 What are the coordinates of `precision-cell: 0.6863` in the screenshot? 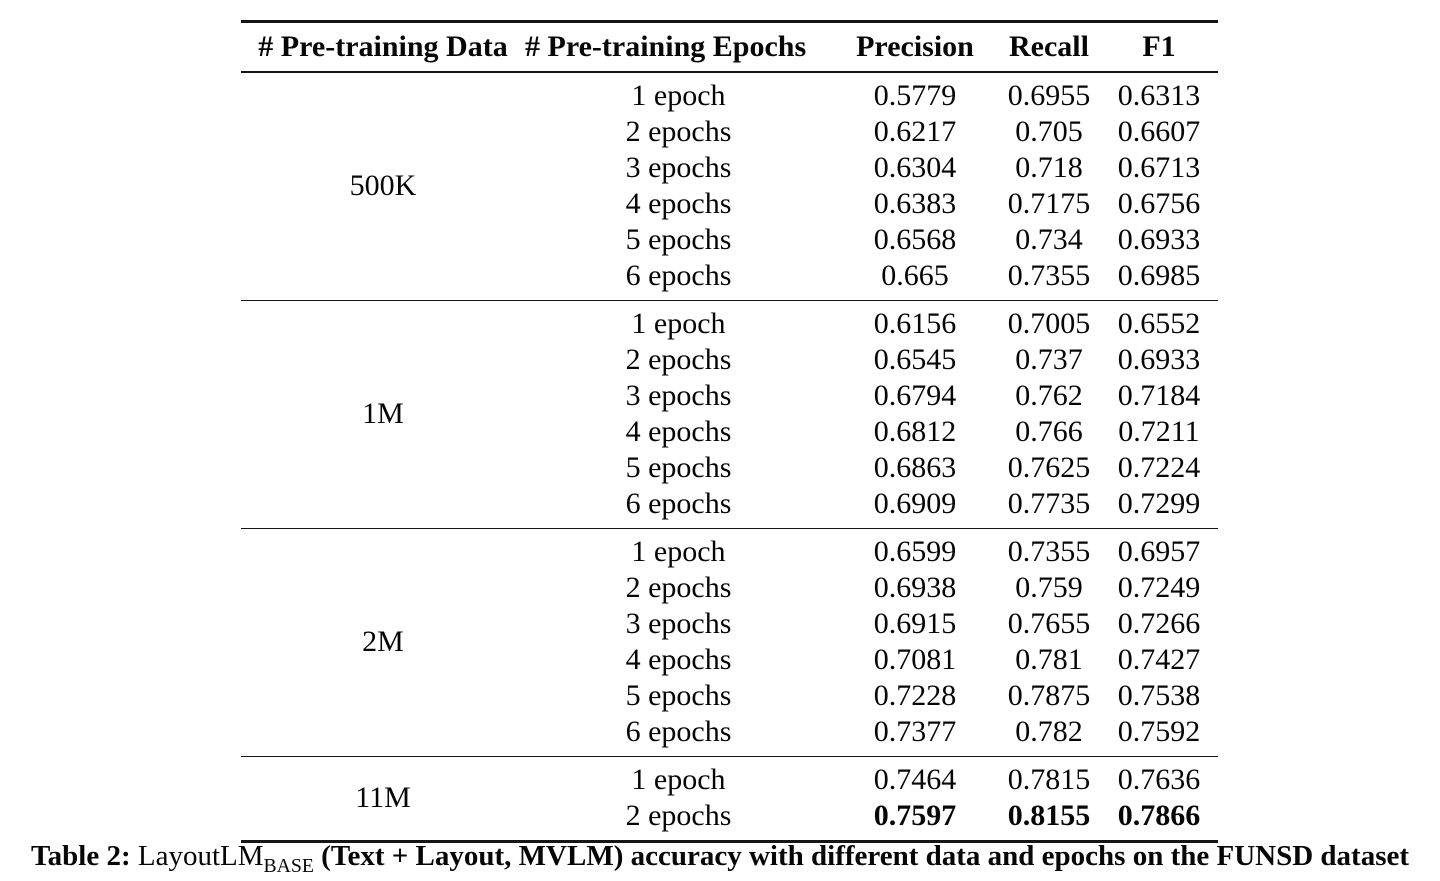 It's located at (915, 467).